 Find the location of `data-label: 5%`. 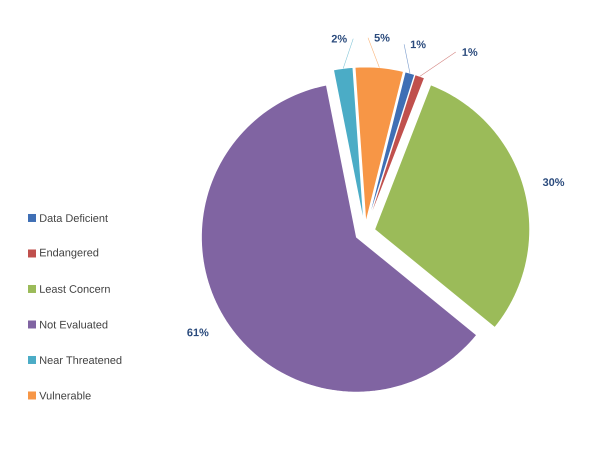

data-label: 5% is located at coordinates (382, 38).